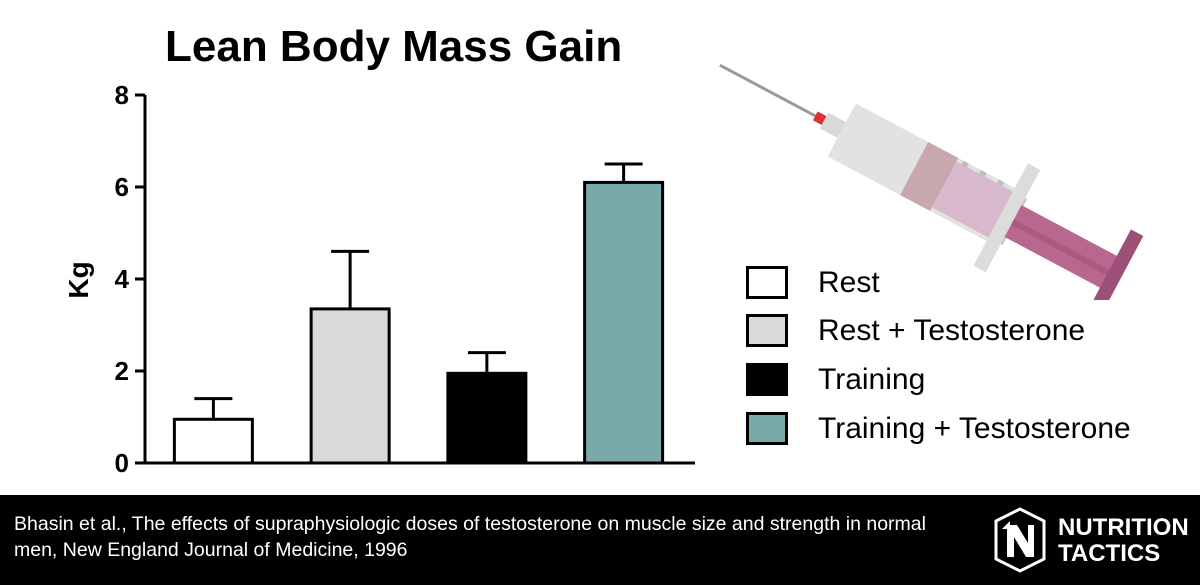  What do you see at coordinates (122, 187) in the screenshot?
I see `y-tick-label: 6` at bounding box center [122, 187].